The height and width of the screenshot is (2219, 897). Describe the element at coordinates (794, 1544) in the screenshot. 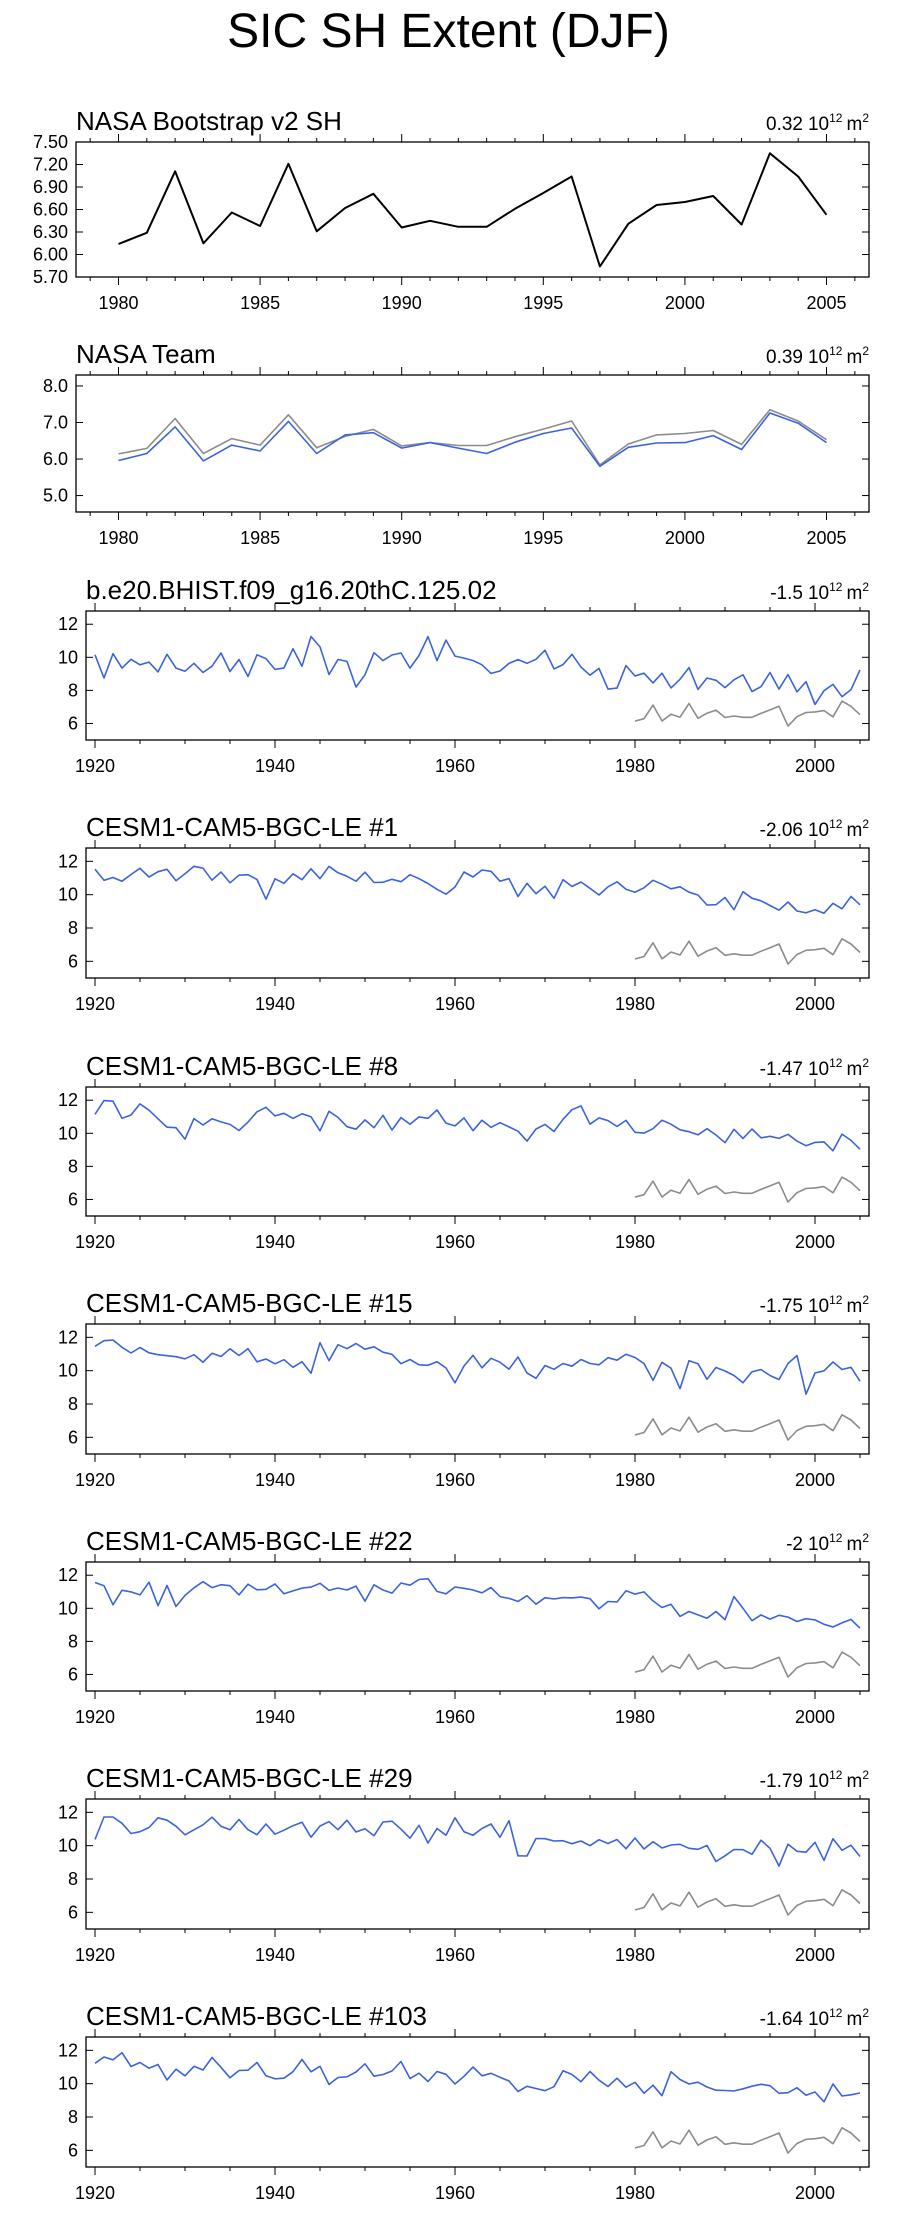

I see `stat-value: -2` at that location.